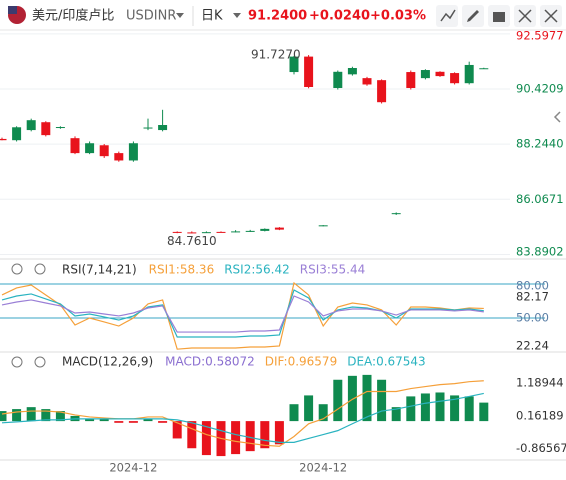  What do you see at coordinates (557, 117) in the screenshot?
I see `collapse-arrow` at bounding box center [557, 117].